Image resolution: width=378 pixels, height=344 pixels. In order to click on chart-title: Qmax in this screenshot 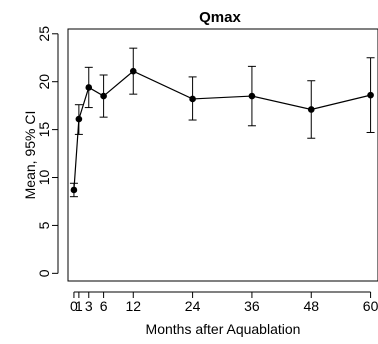, I will do `click(220, 17)`.